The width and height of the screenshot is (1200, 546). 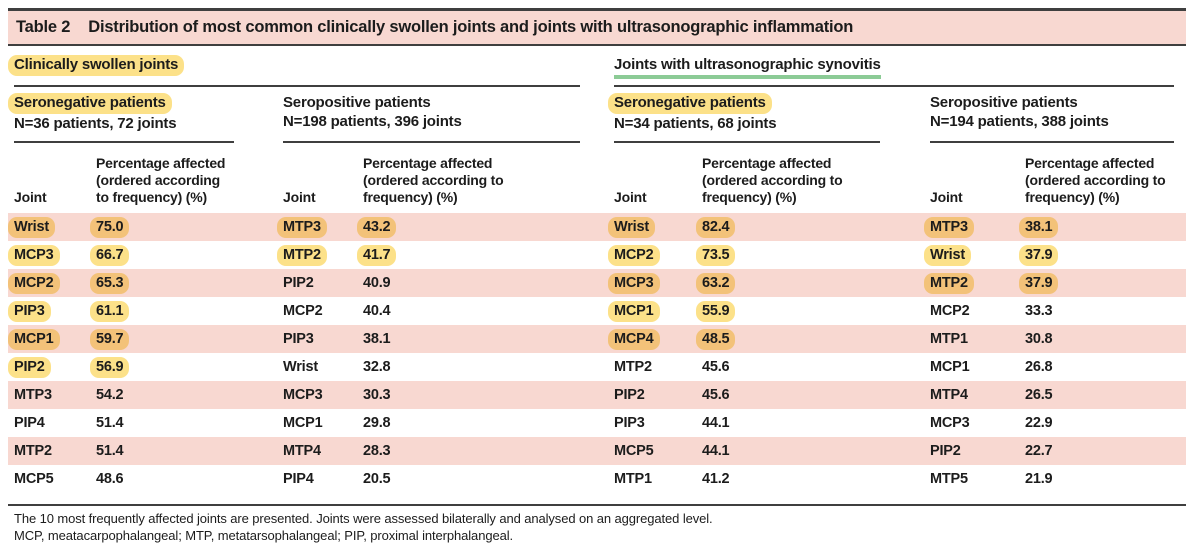 What do you see at coordinates (716, 255) in the screenshot?
I see `highlight: 73.5` at bounding box center [716, 255].